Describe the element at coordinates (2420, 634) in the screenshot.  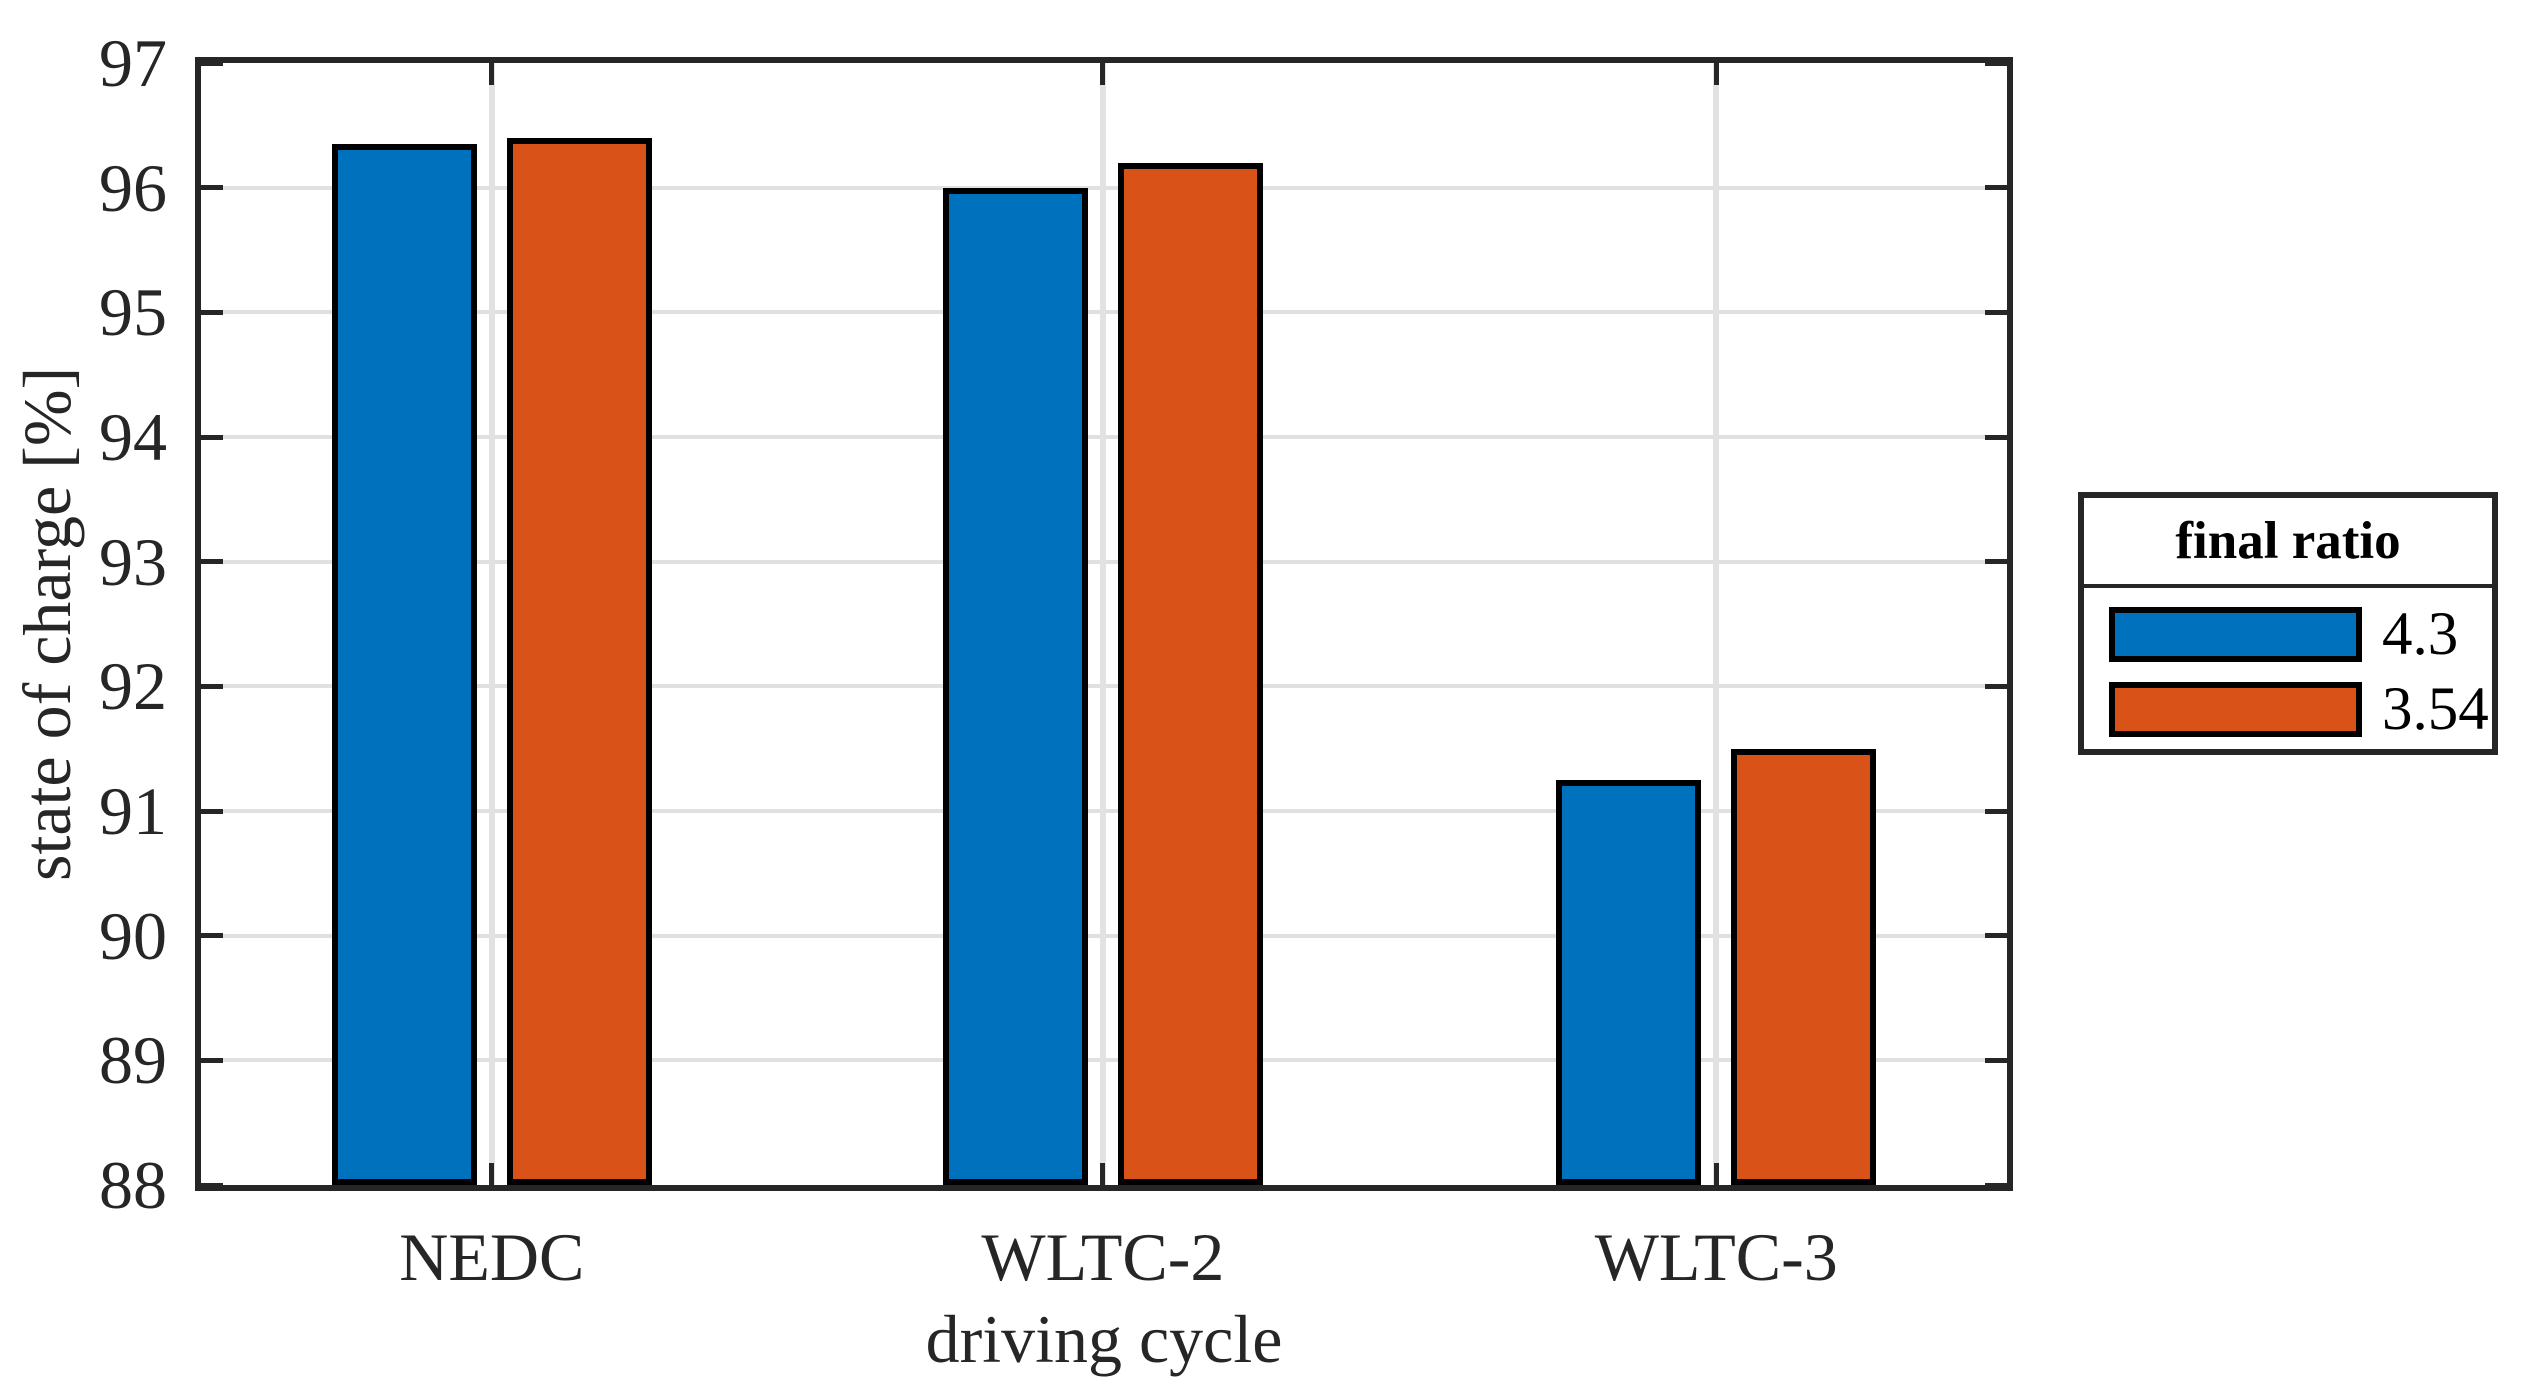
I see `legend-label: 4.3` at that location.